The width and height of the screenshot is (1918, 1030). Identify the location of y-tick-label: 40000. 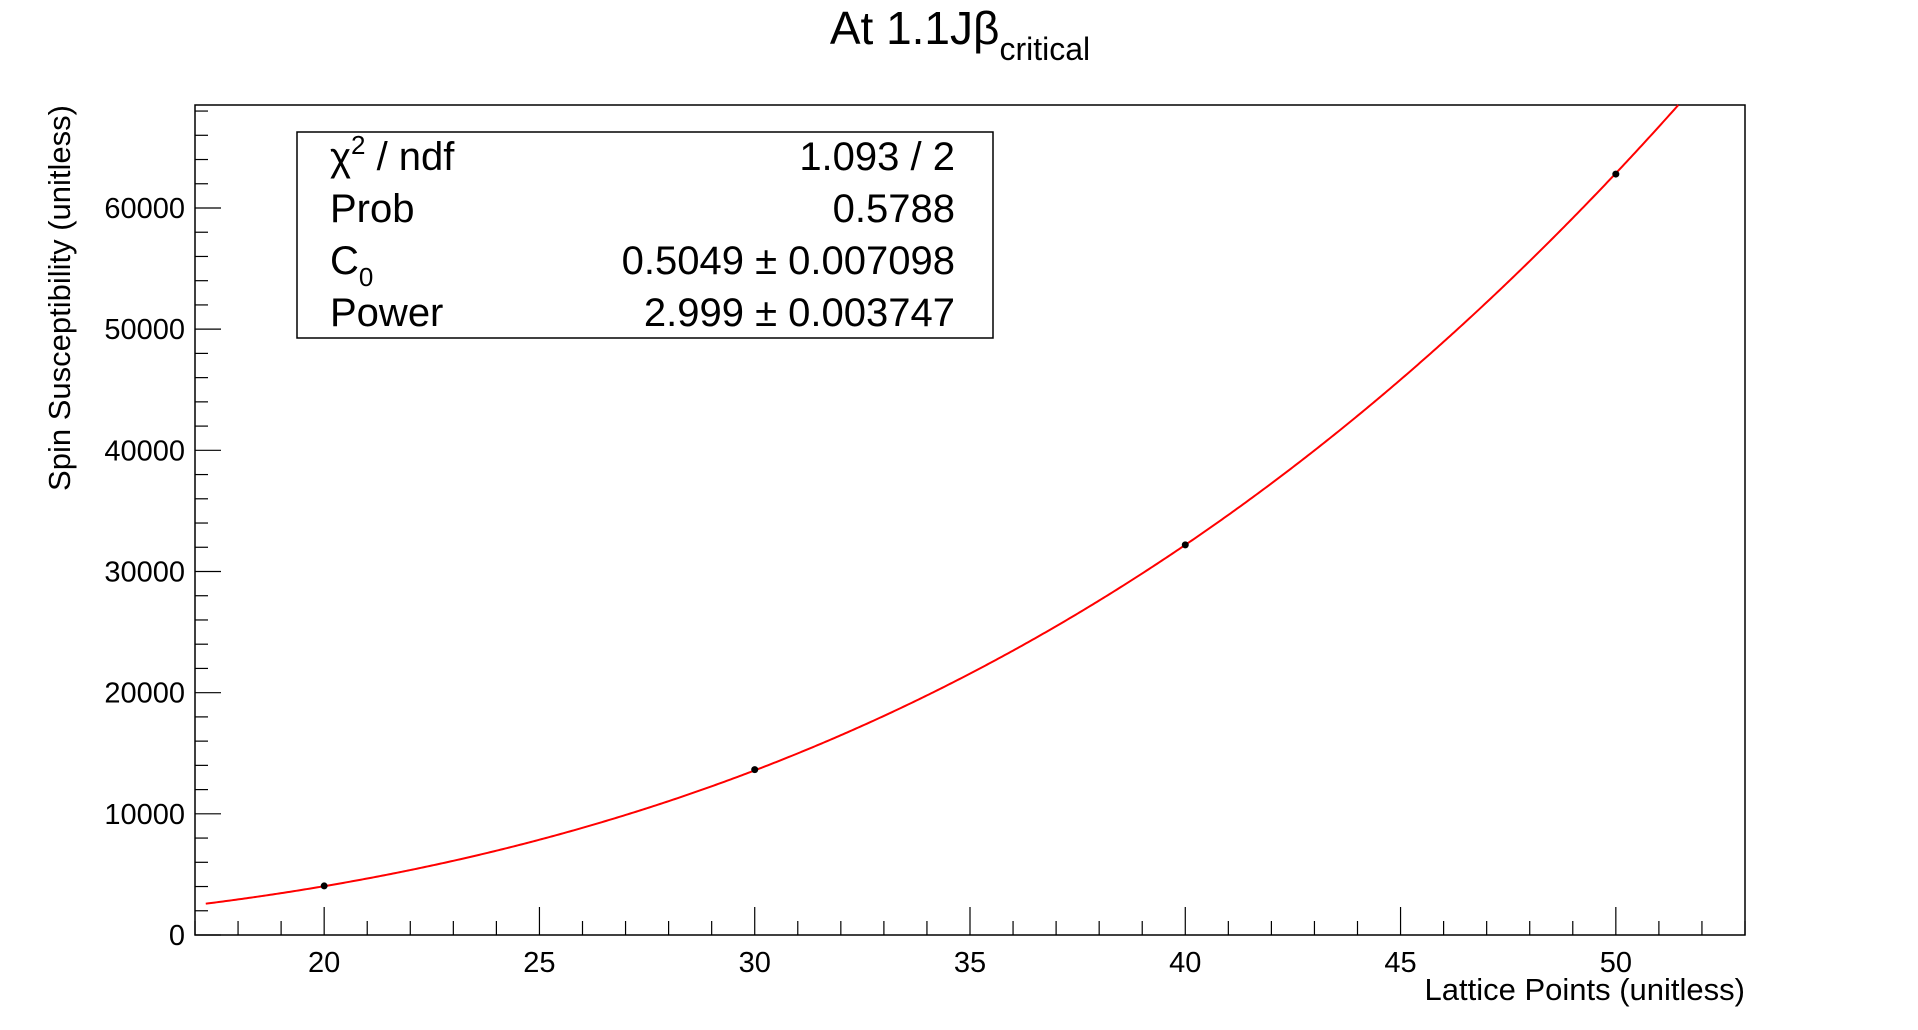
(144, 451).